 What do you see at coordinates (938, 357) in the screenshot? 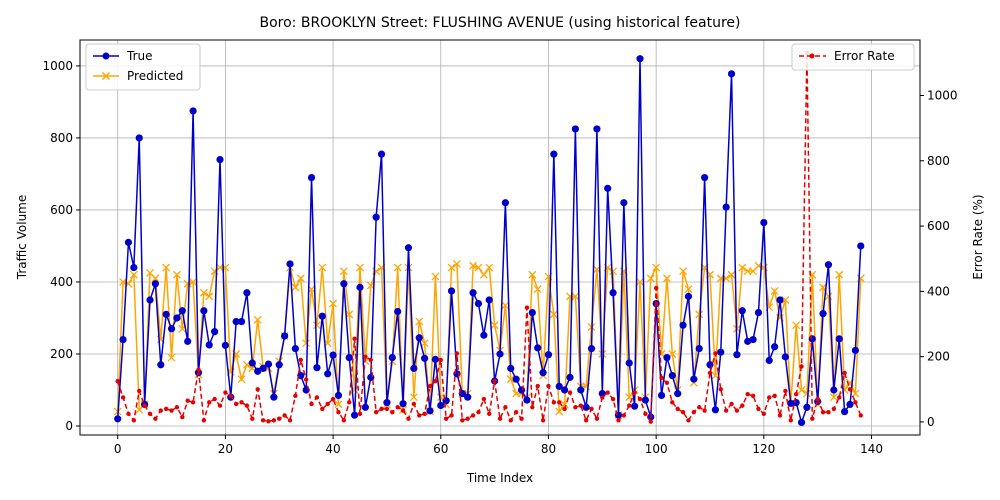
I see `y2-tick-label: 200` at bounding box center [938, 357].